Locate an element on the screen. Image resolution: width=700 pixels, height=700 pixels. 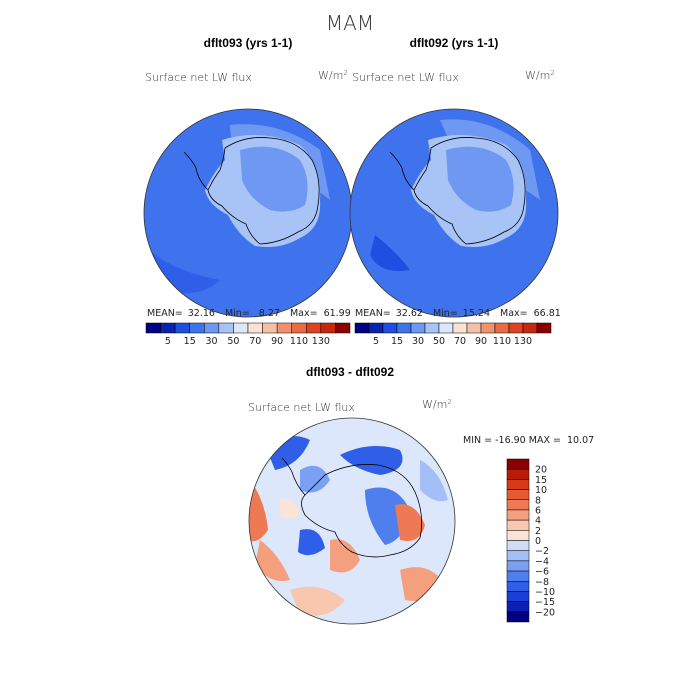
colorbar-right-tick-label: 70 is located at coordinates (460, 341).